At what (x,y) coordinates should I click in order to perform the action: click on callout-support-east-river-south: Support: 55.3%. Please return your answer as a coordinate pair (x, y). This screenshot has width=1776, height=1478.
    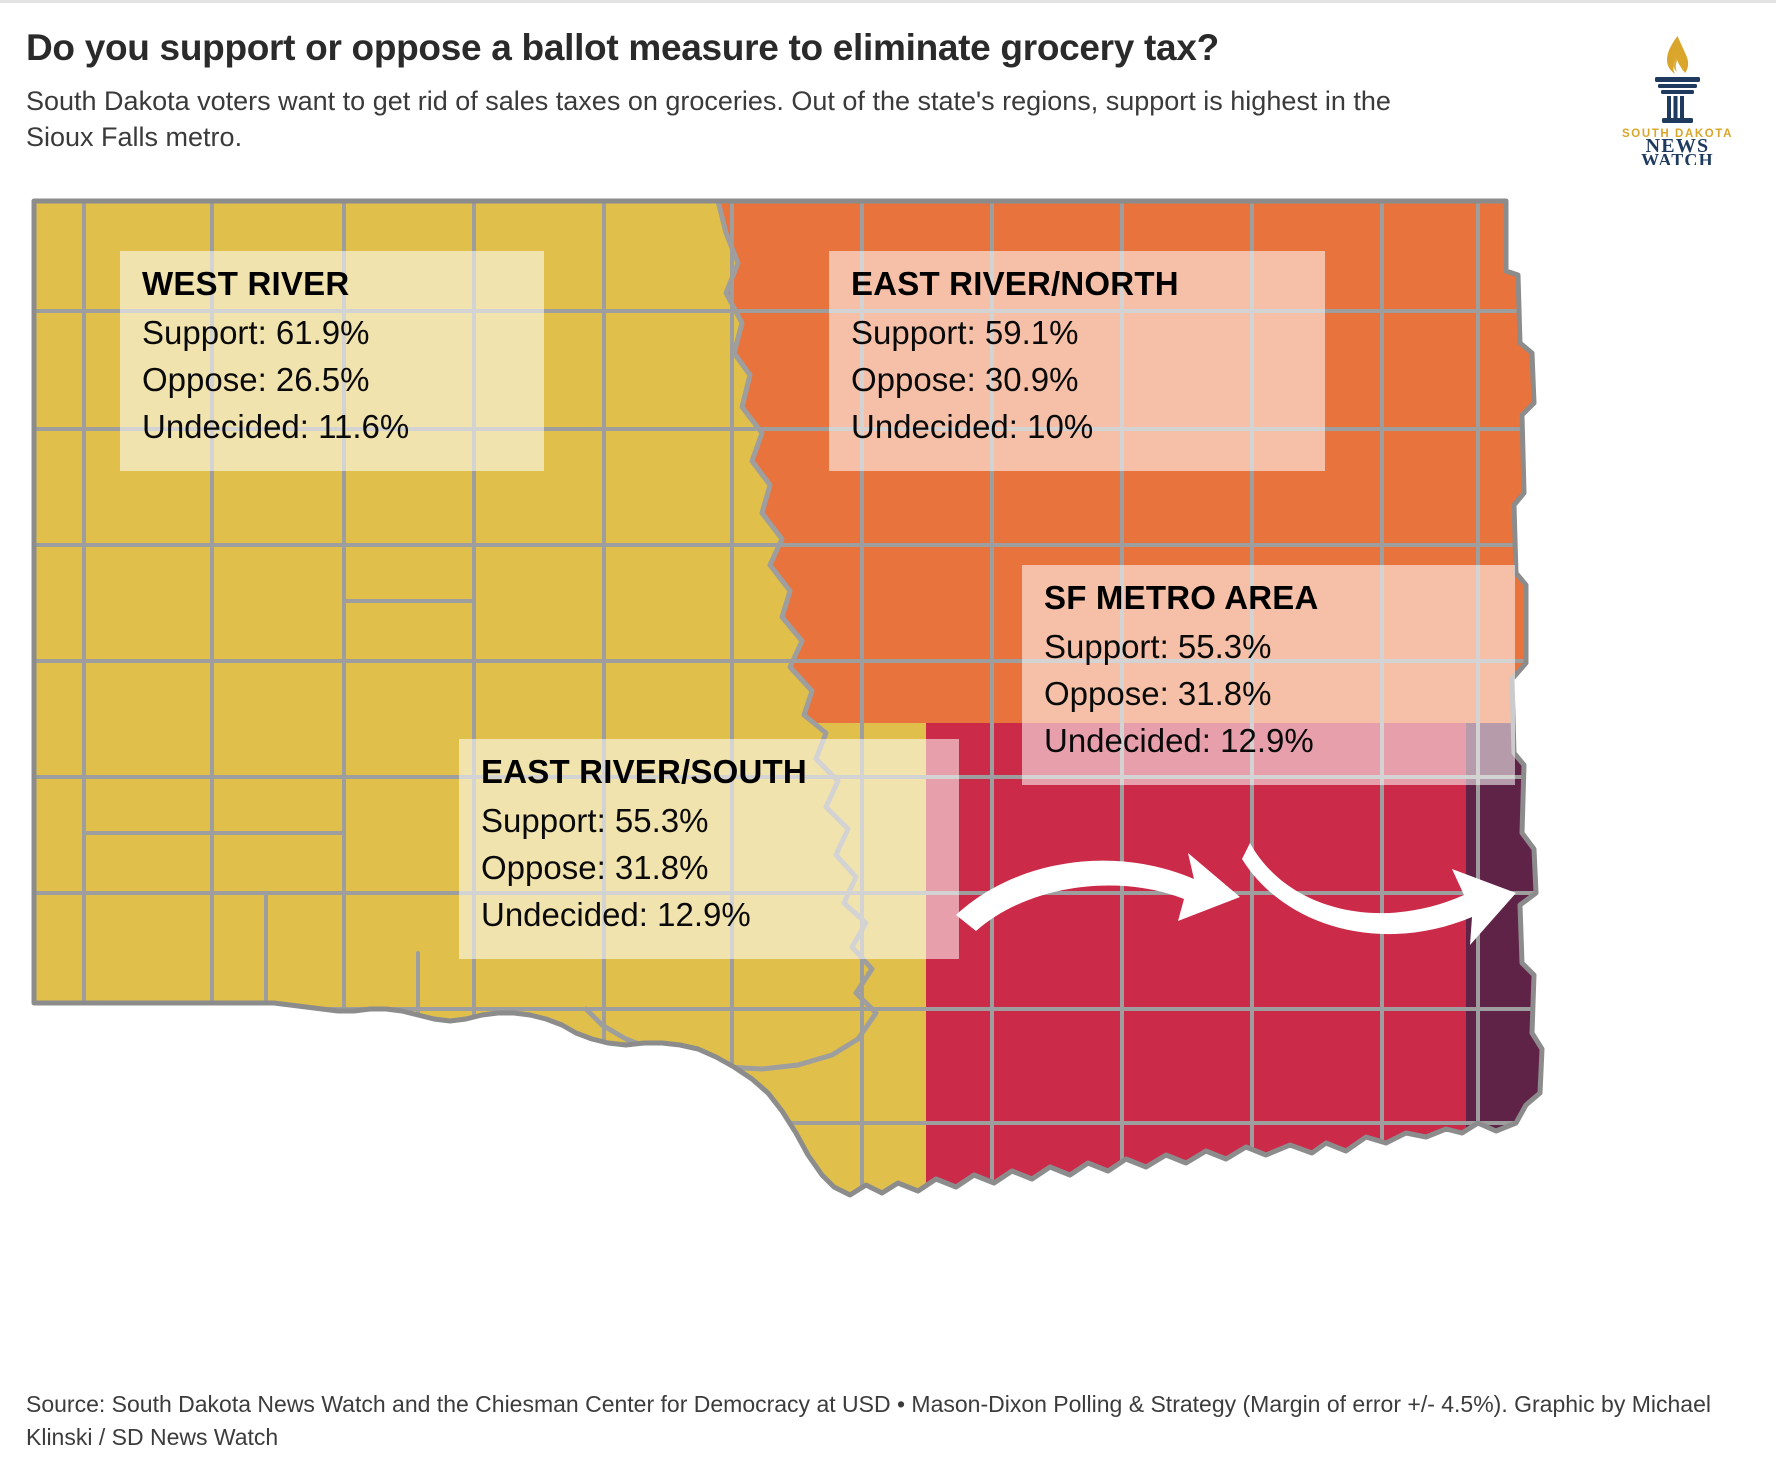
    Looking at the image, I should click on (595, 820).